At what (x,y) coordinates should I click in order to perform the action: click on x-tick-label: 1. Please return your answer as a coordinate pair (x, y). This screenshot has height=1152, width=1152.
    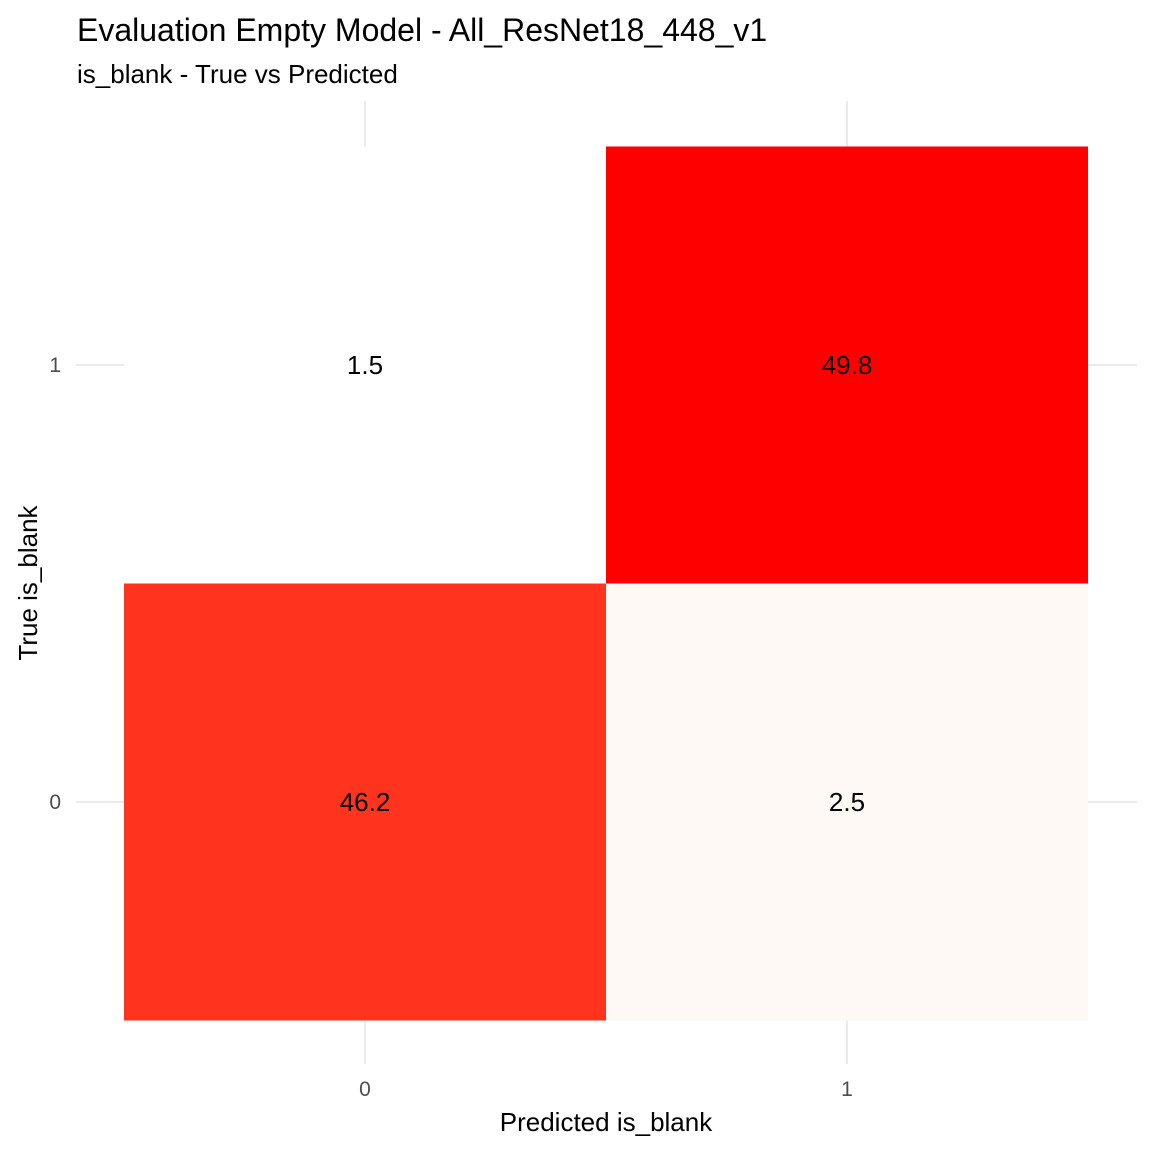
    Looking at the image, I should click on (847, 1089).